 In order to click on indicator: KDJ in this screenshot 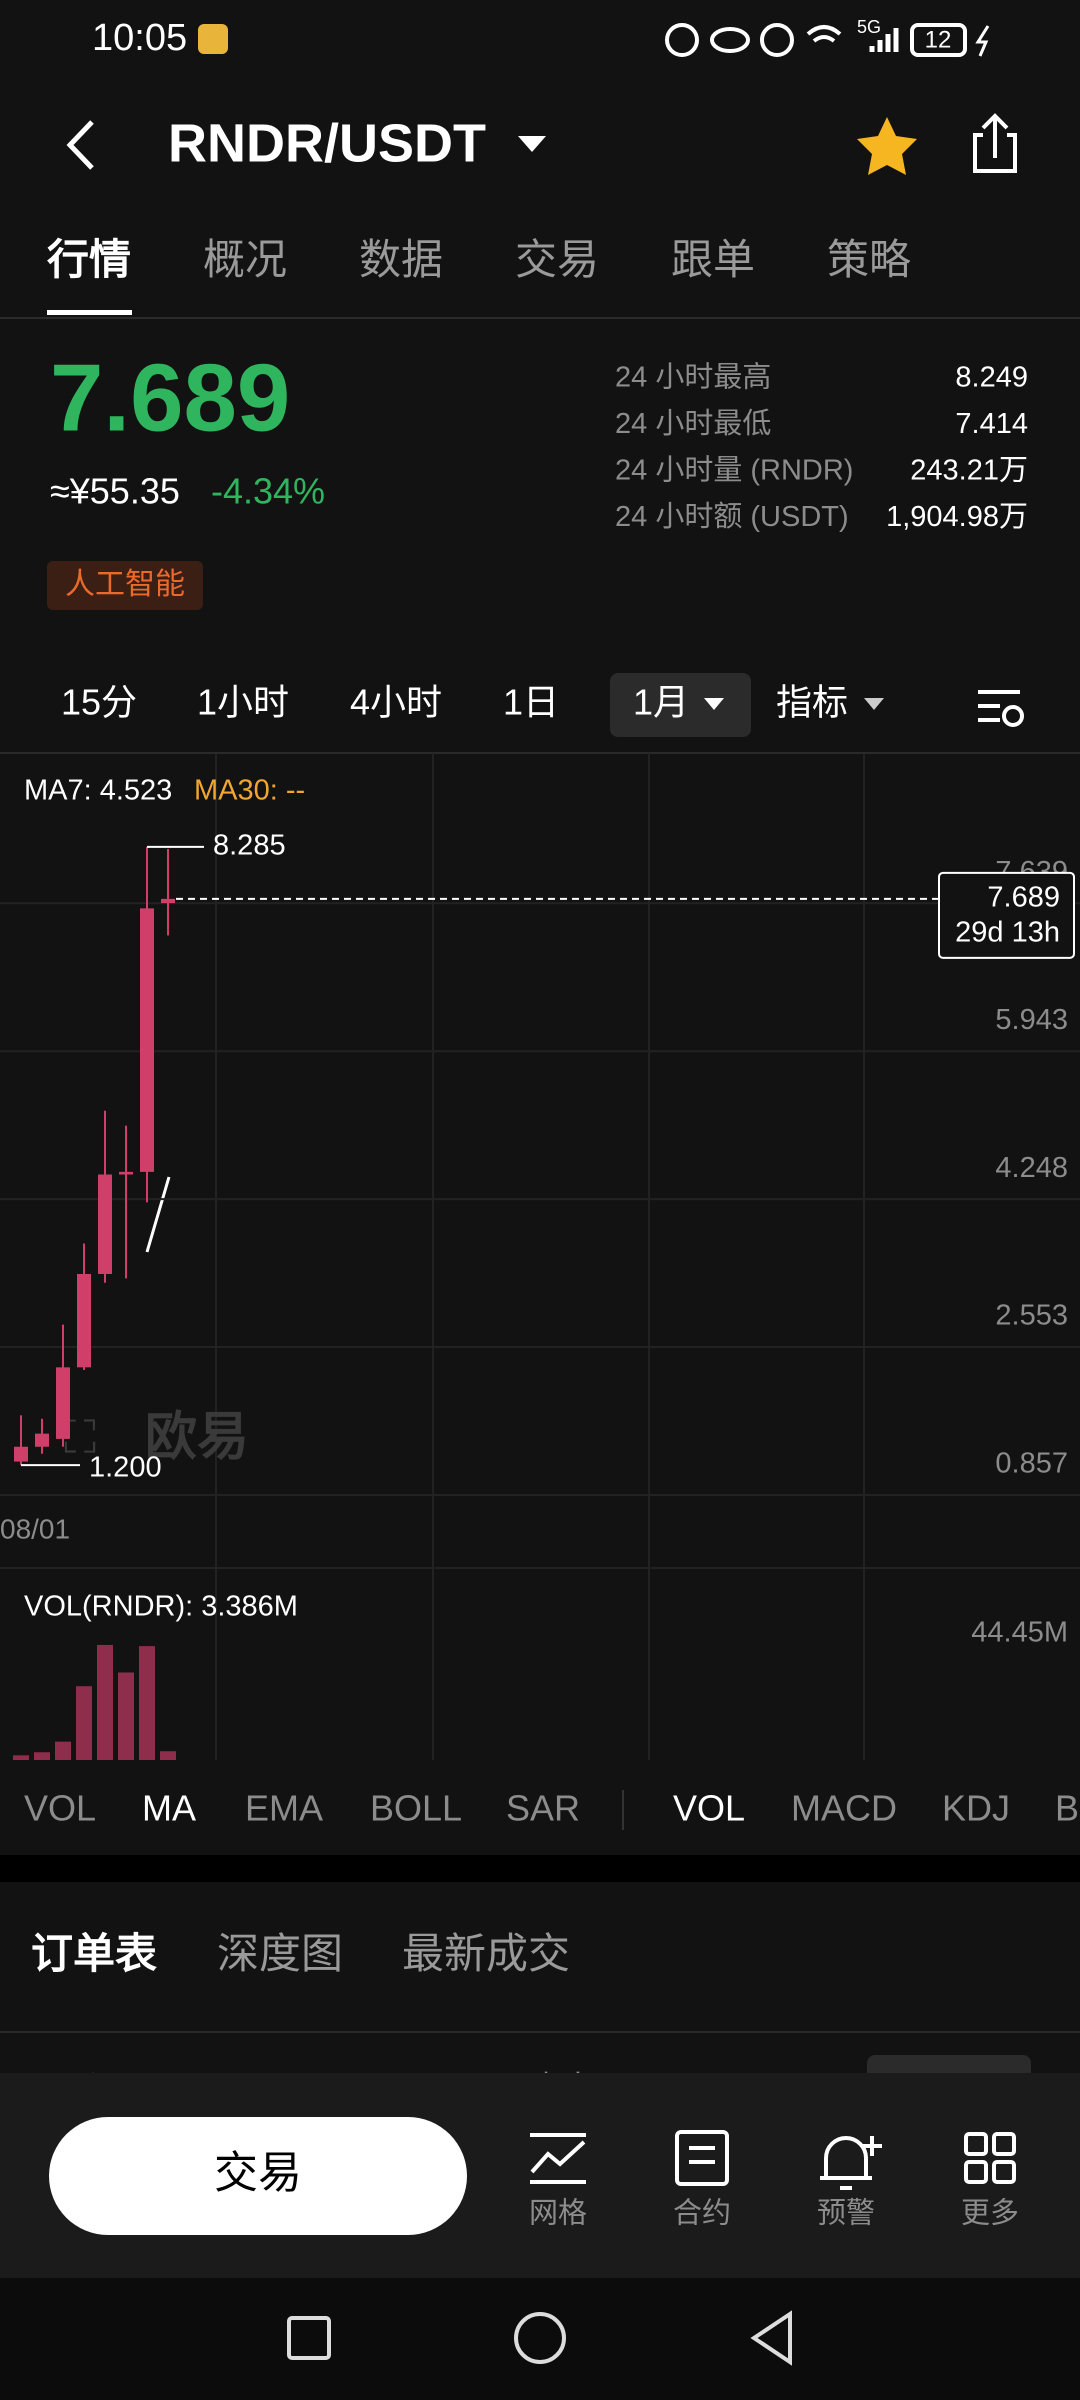, I will do `click(976, 1808)`.